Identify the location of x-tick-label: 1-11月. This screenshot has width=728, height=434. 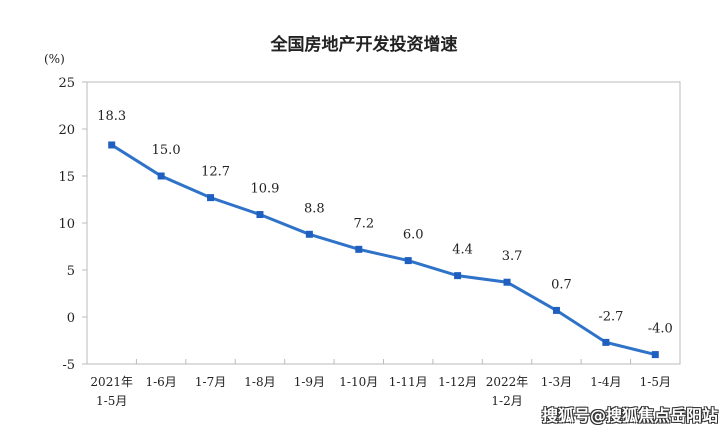
(408, 382).